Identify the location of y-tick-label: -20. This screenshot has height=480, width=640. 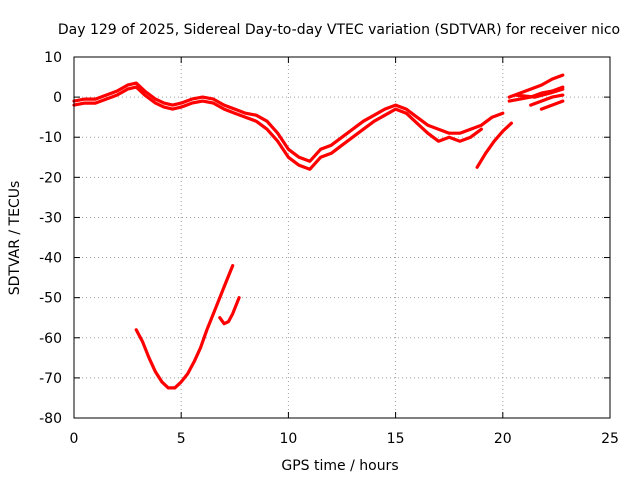
(50, 178).